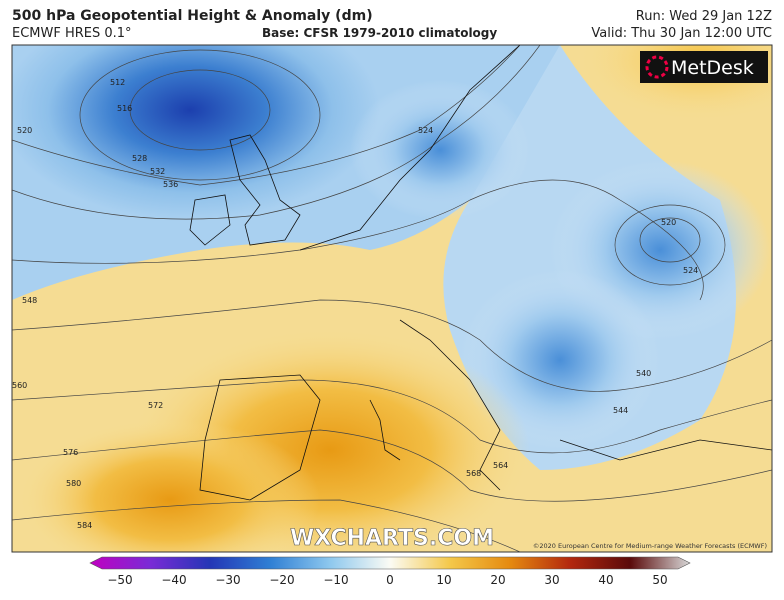 The image size is (784, 600). Describe the element at coordinates (392, 538) in the screenshot. I see `watermark: WXCHARTS.COM` at that location.